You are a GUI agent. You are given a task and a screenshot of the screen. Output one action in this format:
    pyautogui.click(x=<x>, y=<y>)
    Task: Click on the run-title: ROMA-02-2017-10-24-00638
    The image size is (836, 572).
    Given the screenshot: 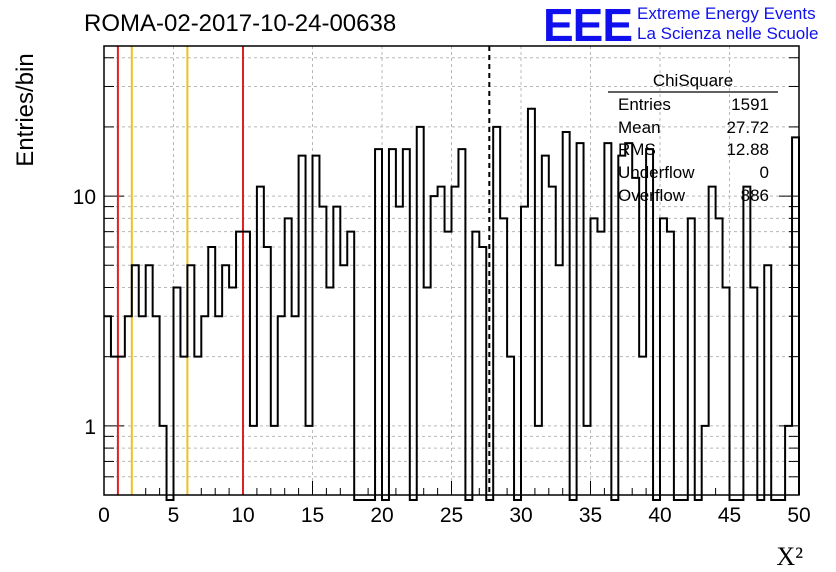 What is the action you would take?
    pyautogui.click(x=240, y=23)
    